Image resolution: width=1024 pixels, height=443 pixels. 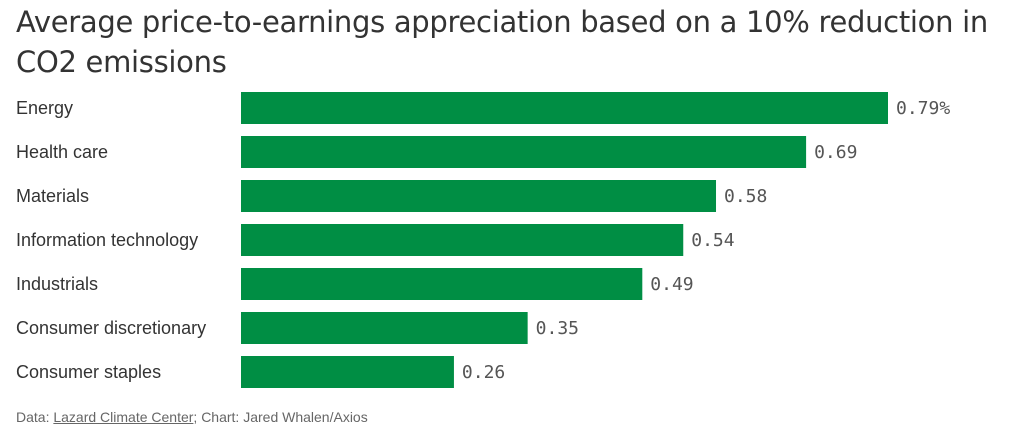 I want to click on footer-suffix: ; Chart: Jared Whalen/Axios, so click(x=280, y=417).